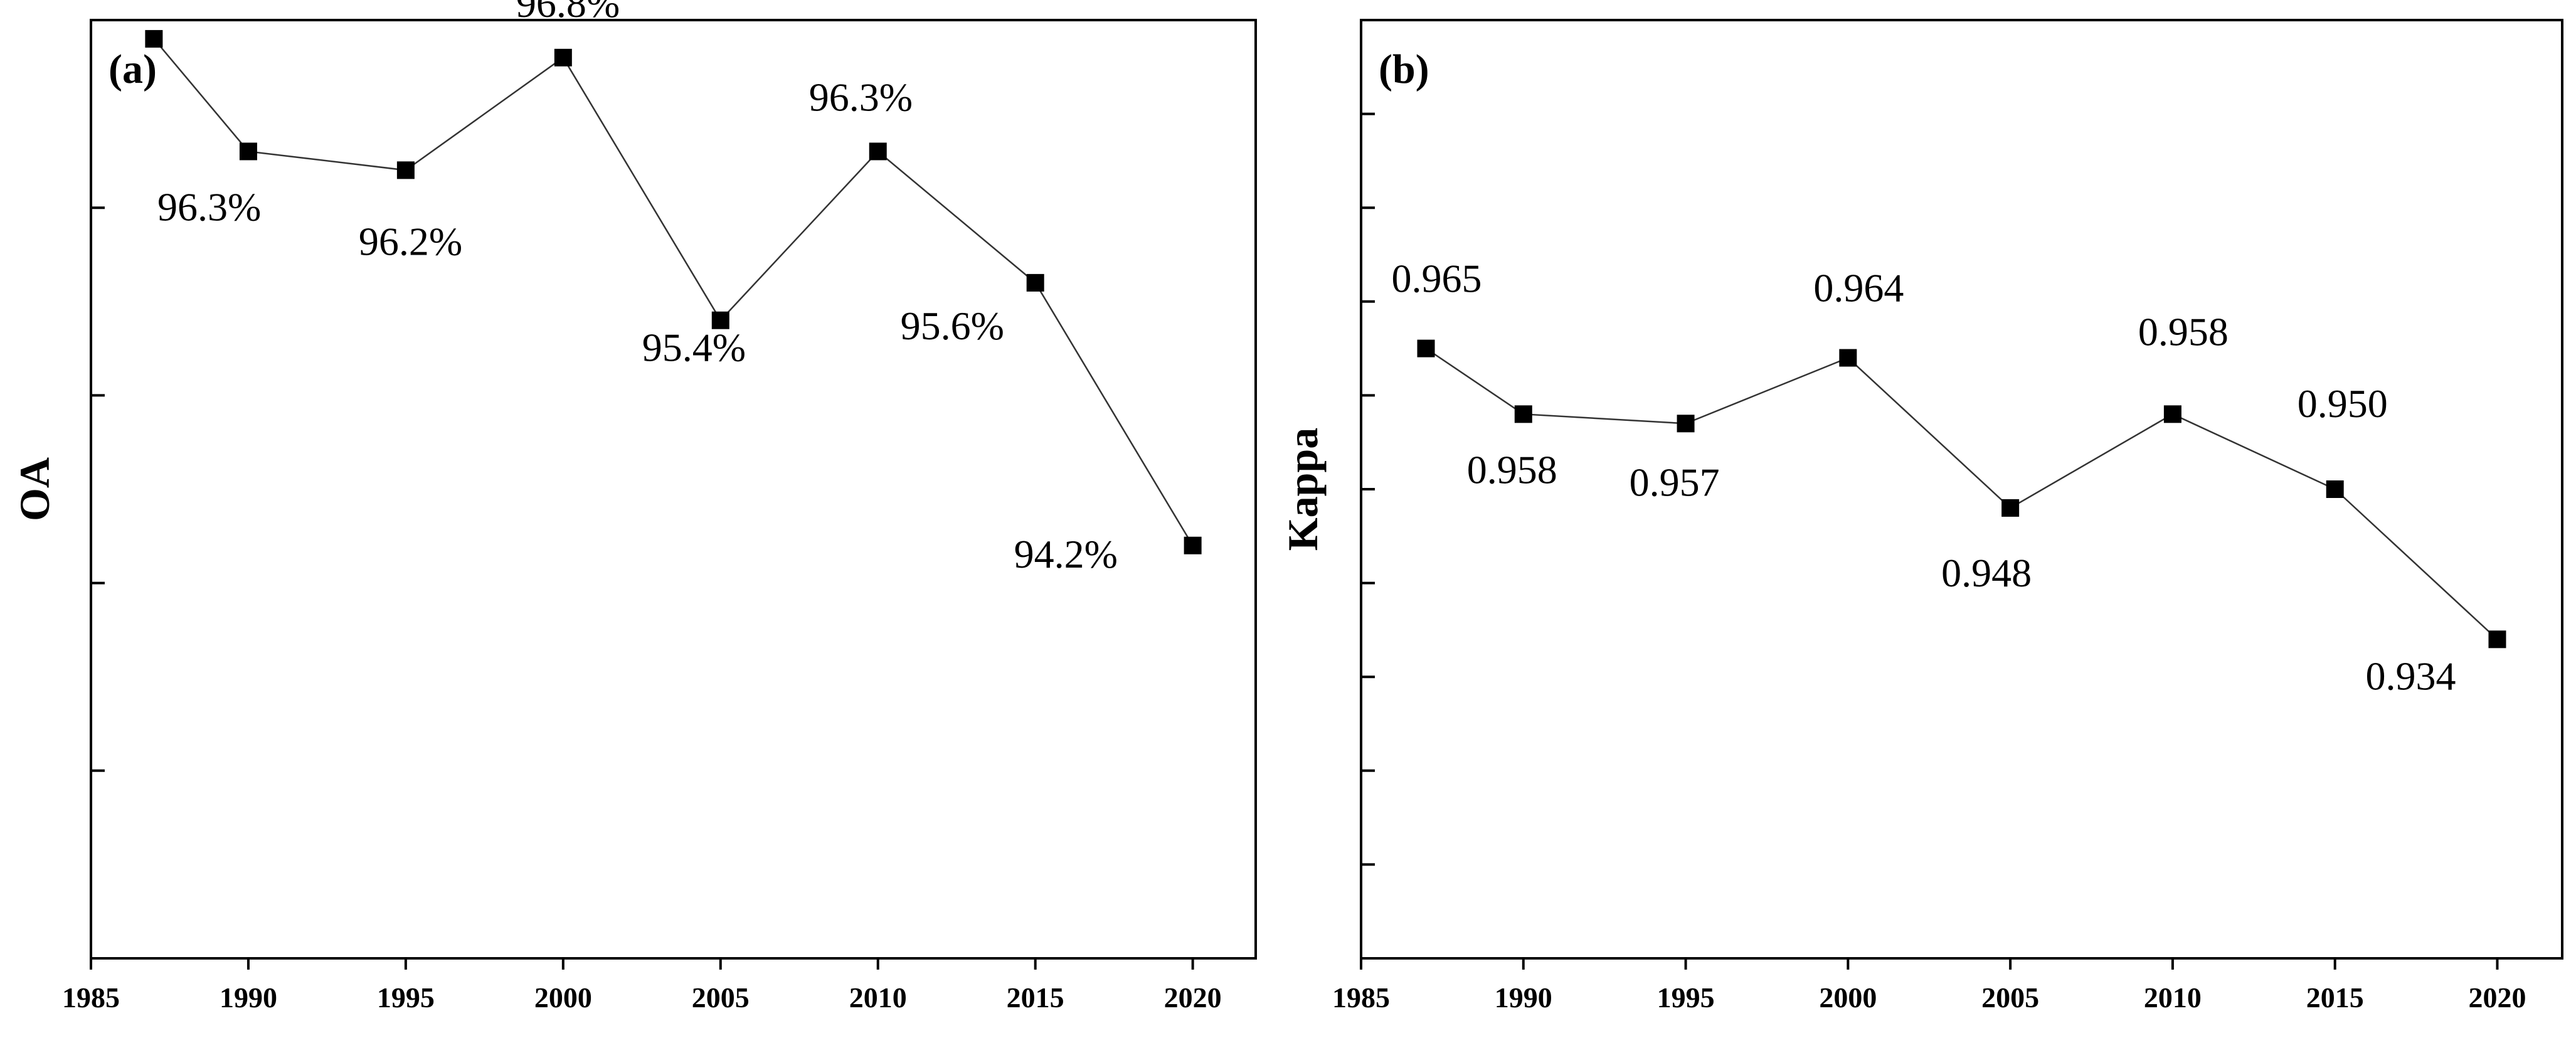  Describe the element at coordinates (1675, 482) in the screenshot. I see `data-label: 0.957` at that location.